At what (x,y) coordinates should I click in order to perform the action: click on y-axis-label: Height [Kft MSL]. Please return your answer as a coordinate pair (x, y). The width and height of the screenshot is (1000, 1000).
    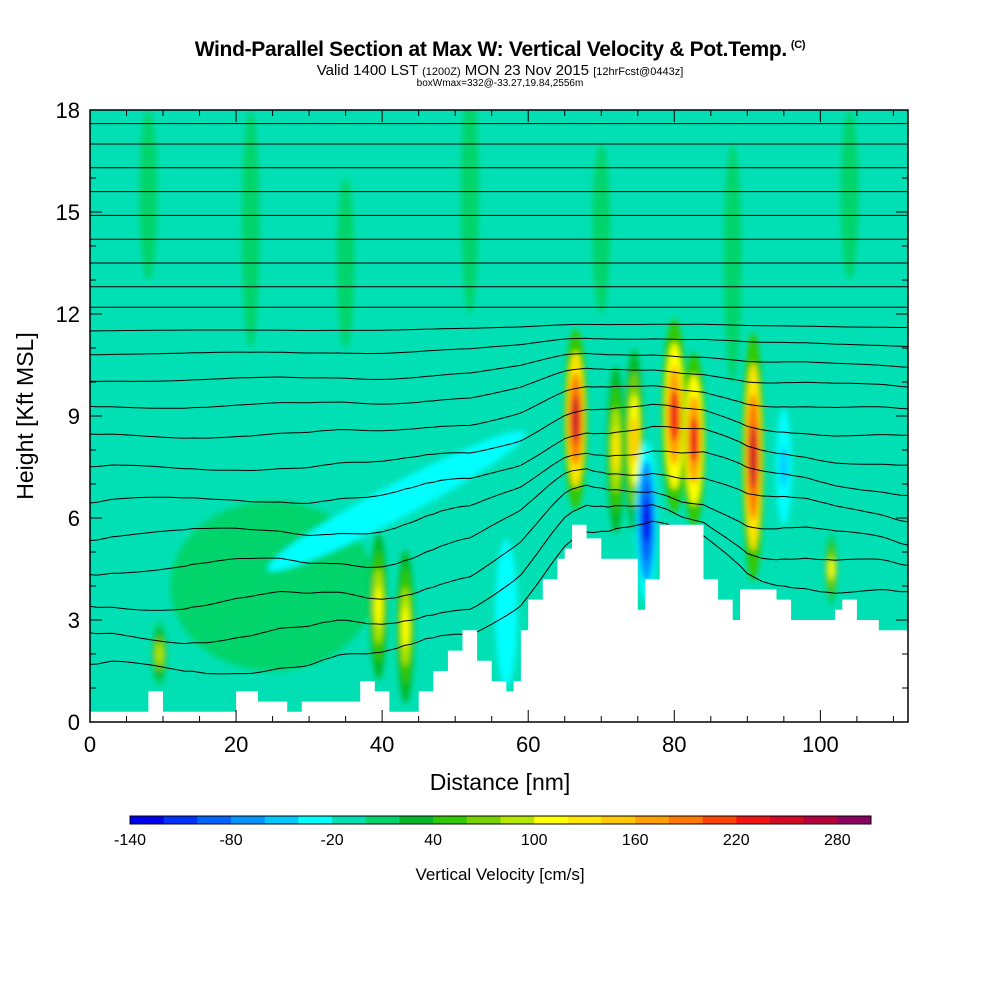
    Looking at the image, I should click on (25, 415).